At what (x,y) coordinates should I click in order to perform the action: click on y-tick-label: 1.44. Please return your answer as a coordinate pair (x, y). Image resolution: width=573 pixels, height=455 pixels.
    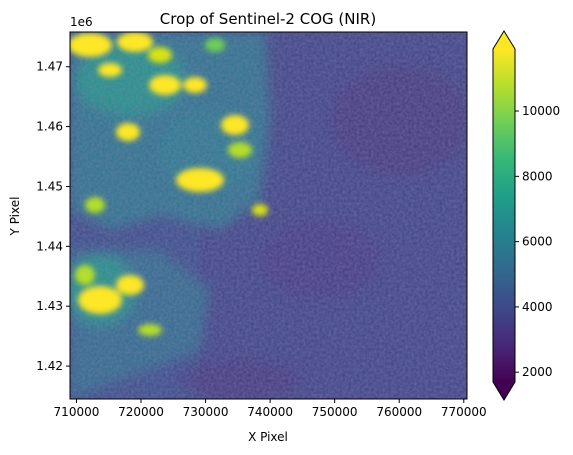
    Looking at the image, I should click on (49, 246).